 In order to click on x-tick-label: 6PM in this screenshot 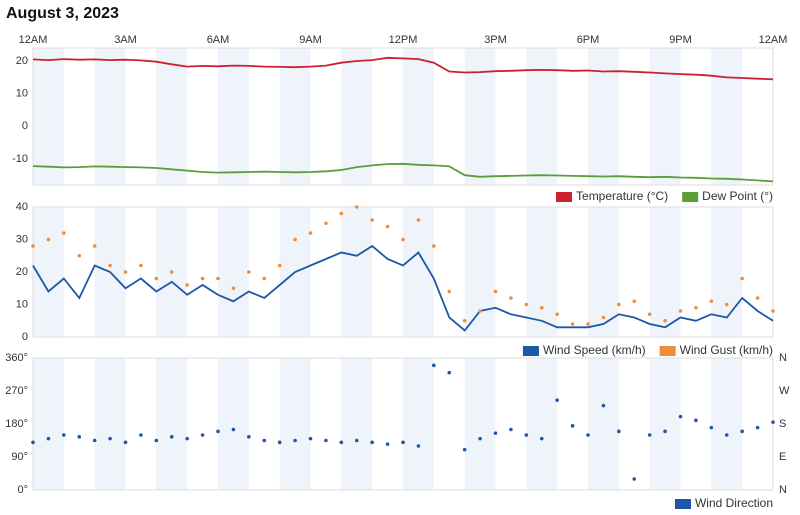, I will do `click(588, 40)`.